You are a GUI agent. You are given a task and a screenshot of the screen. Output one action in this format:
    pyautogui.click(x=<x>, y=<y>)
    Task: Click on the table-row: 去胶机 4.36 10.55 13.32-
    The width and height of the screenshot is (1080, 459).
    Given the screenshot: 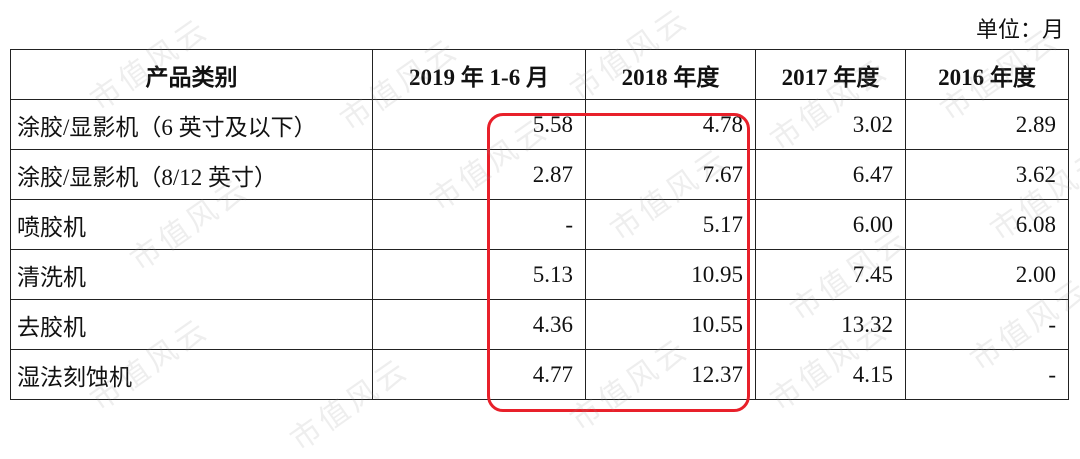 What is the action you would take?
    pyautogui.click(x=539, y=324)
    